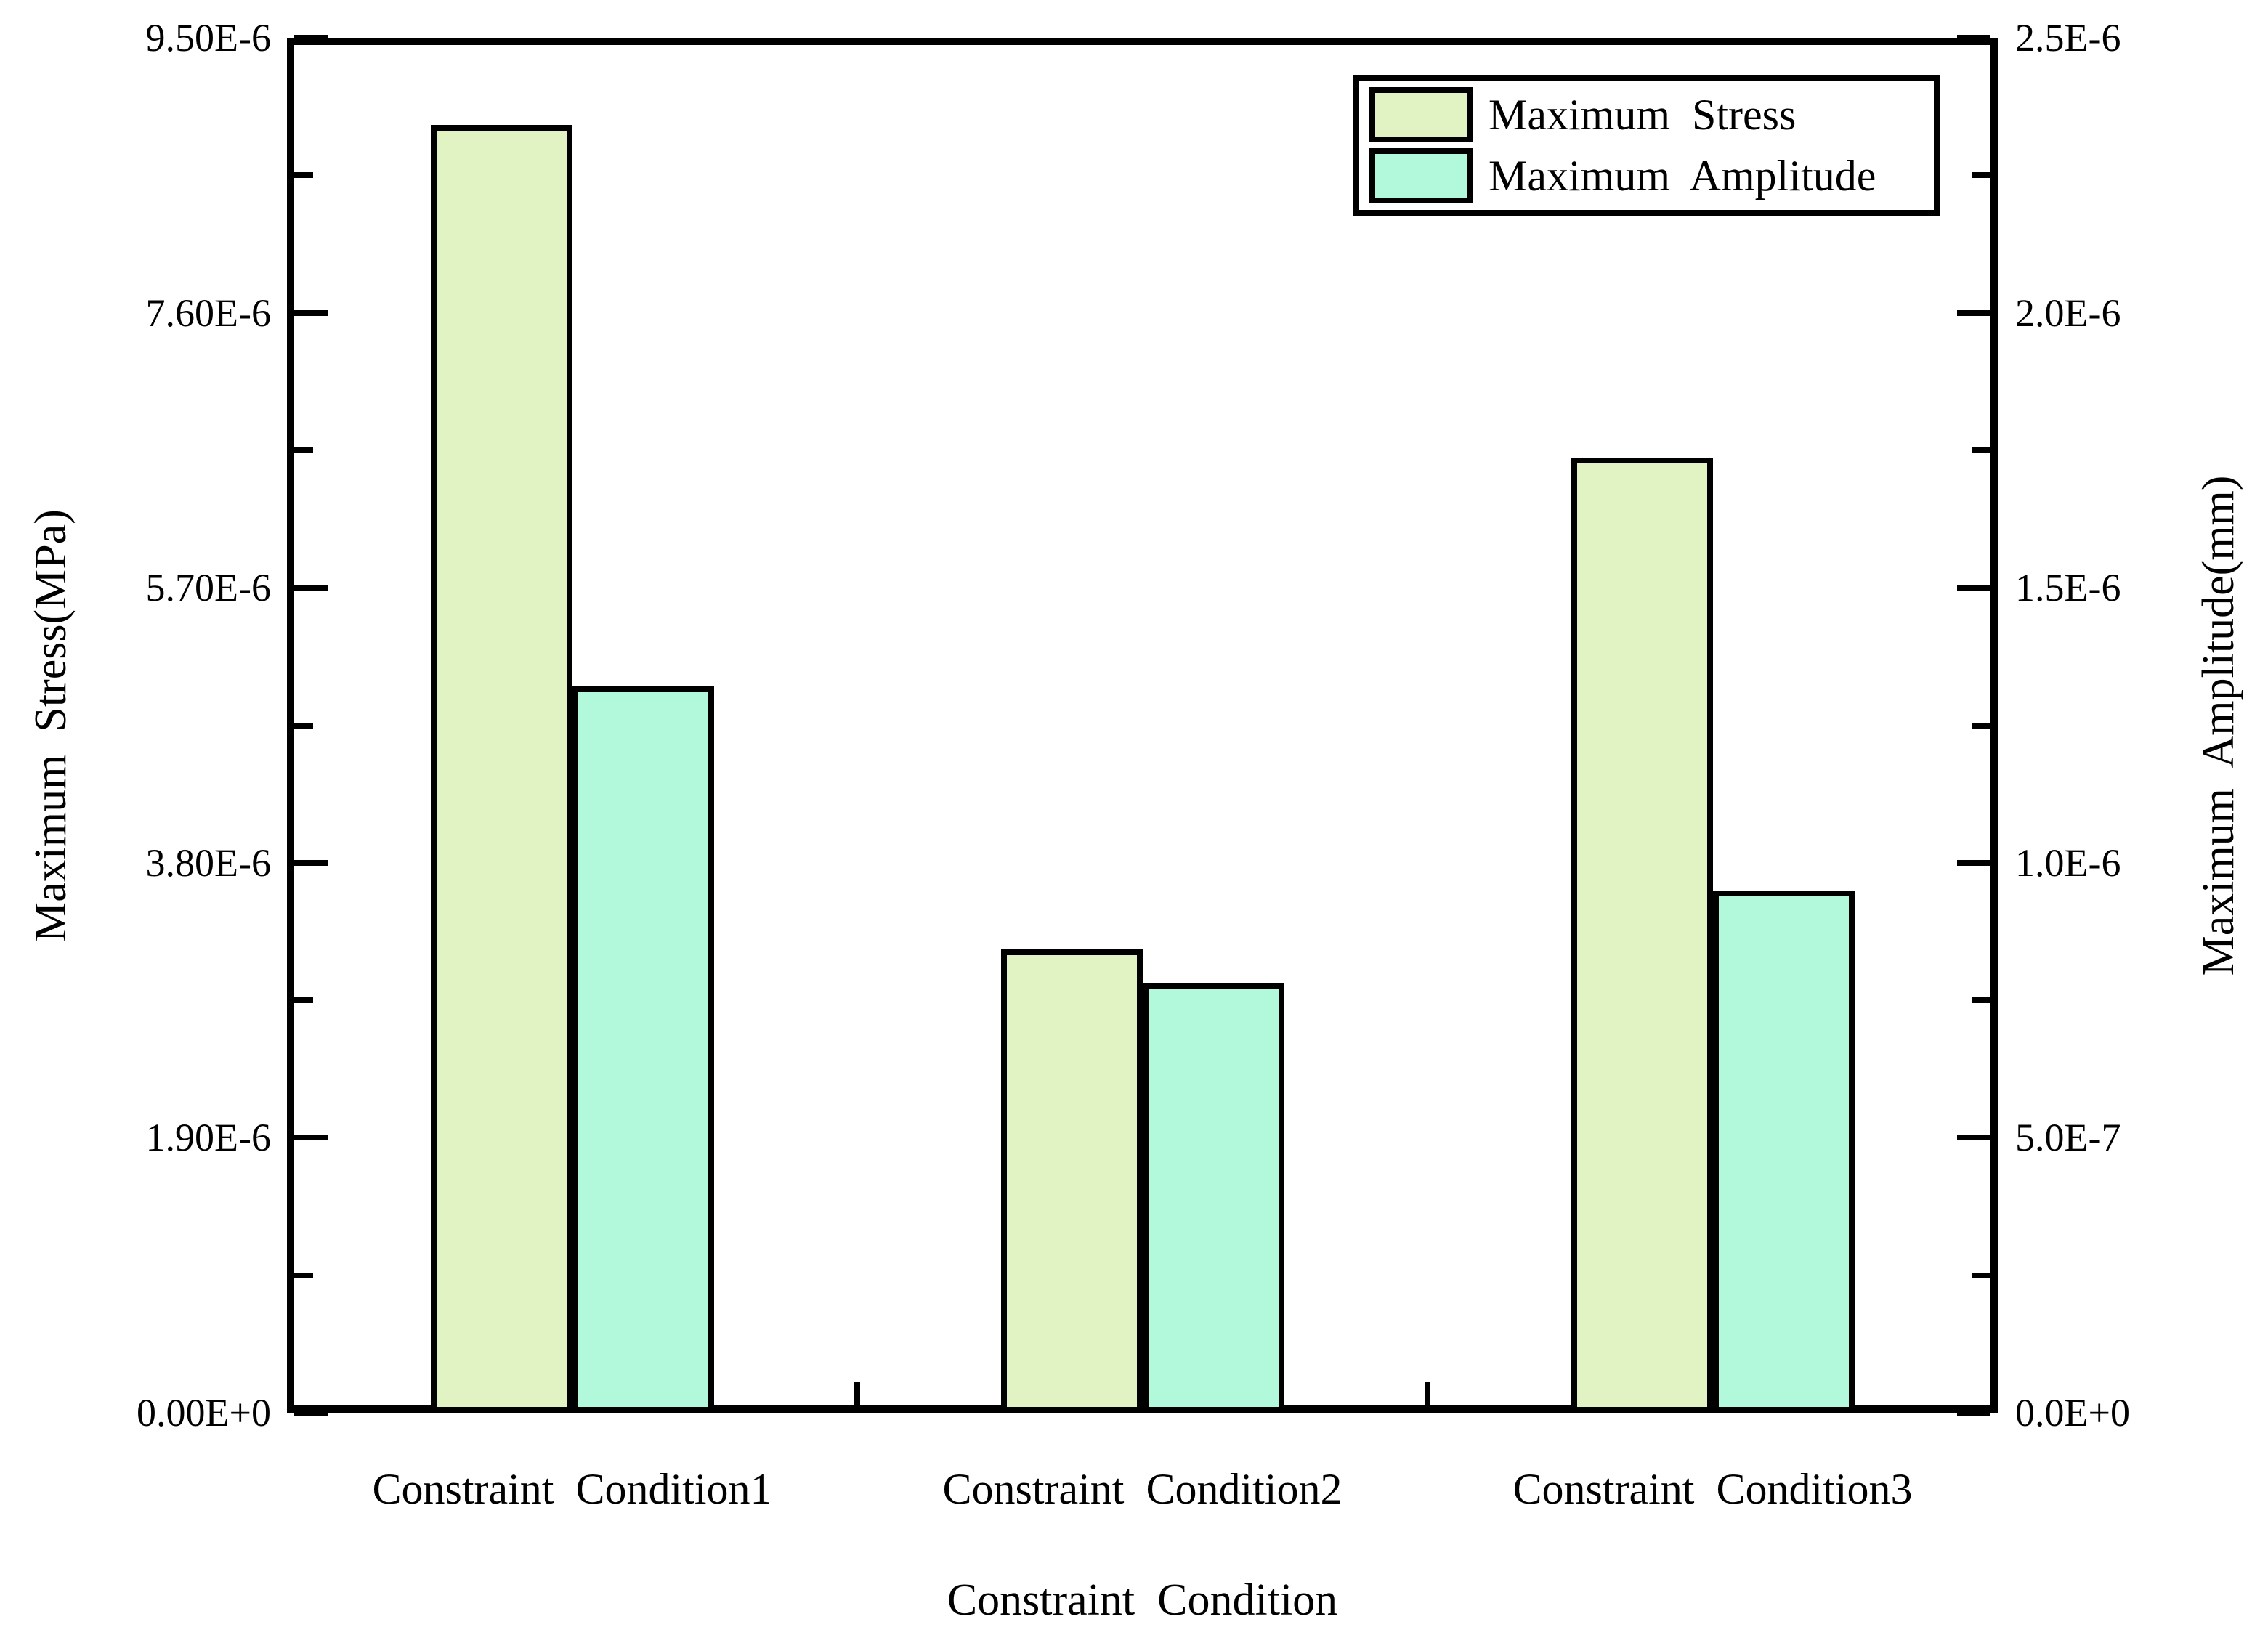 This screenshot has width=2268, height=1643. What do you see at coordinates (208, 1138) in the screenshot?
I see `left-axis-tick-label: 1.90E-6` at bounding box center [208, 1138].